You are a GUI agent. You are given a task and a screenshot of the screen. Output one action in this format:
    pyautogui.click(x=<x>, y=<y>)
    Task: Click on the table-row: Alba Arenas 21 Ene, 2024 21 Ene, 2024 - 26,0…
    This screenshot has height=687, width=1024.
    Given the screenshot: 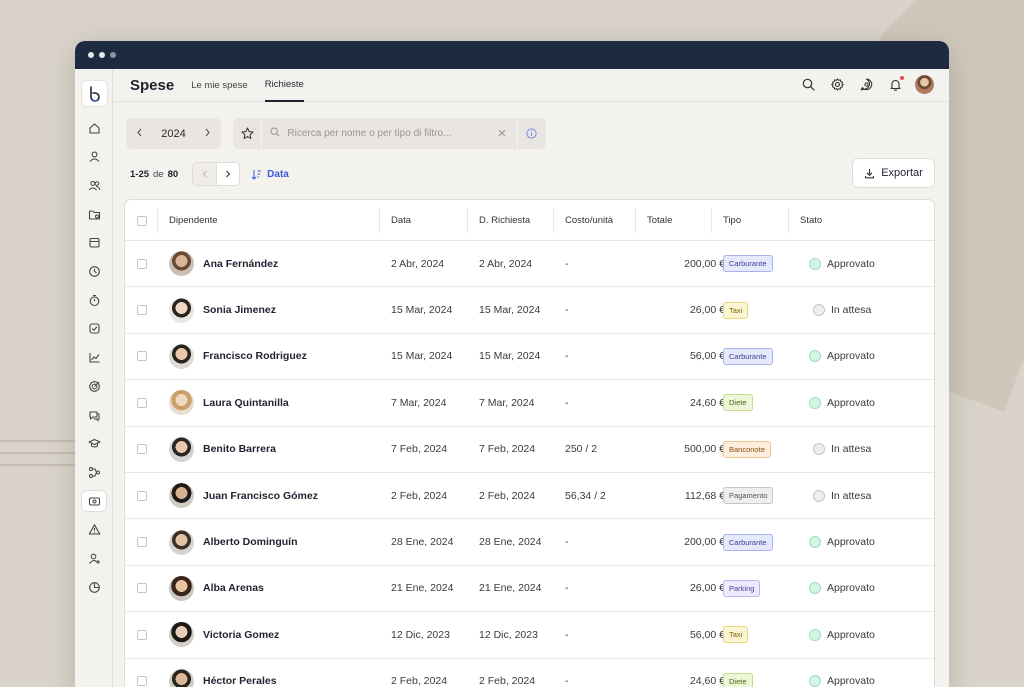 What is the action you would take?
    pyautogui.click(x=529, y=589)
    